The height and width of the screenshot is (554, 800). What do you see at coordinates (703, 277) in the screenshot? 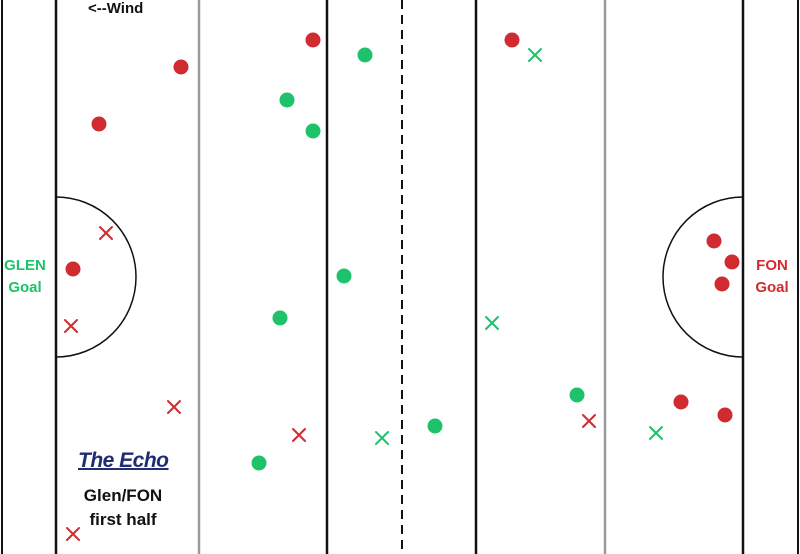
I see `fon-goal-arc` at bounding box center [703, 277].